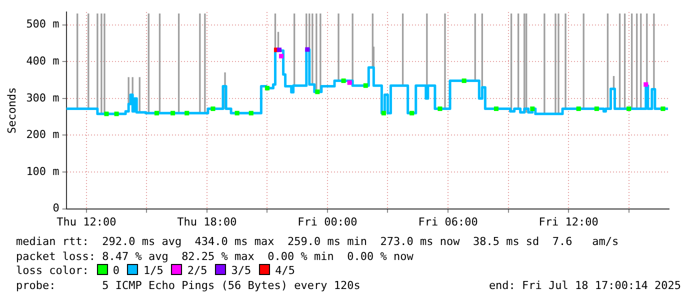 The width and height of the screenshot is (697, 297). What do you see at coordinates (52, 270) in the screenshot?
I see `legend-title: loss color:` at bounding box center [52, 270].